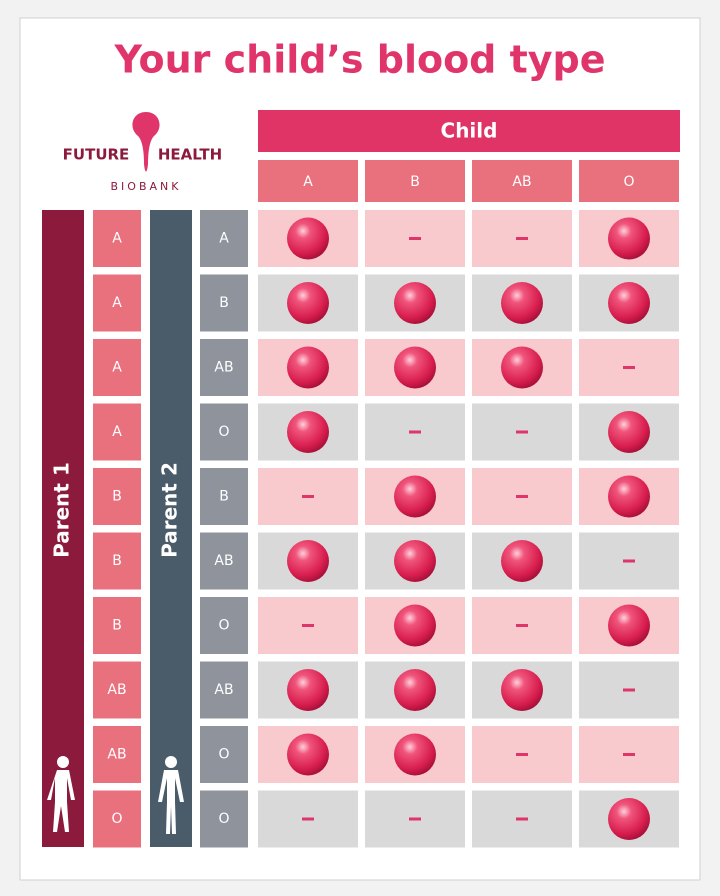 The height and width of the screenshot is (896, 720). I want to click on column-header: AB, so click(521, 182).